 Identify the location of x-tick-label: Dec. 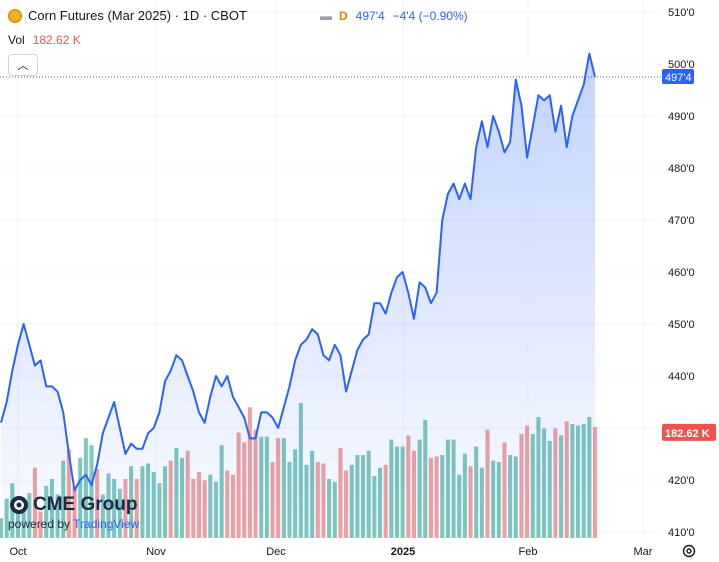
(276, 552).